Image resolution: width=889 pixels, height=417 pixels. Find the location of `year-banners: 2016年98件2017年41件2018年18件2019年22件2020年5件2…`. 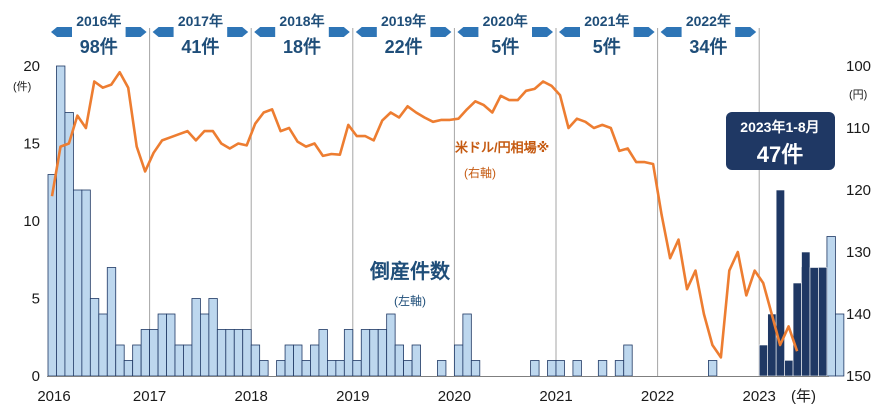

year-banners: 2016年98件2017年41件2018年18件2019年22件2020年5件2… is located at coordinates (404, 35).